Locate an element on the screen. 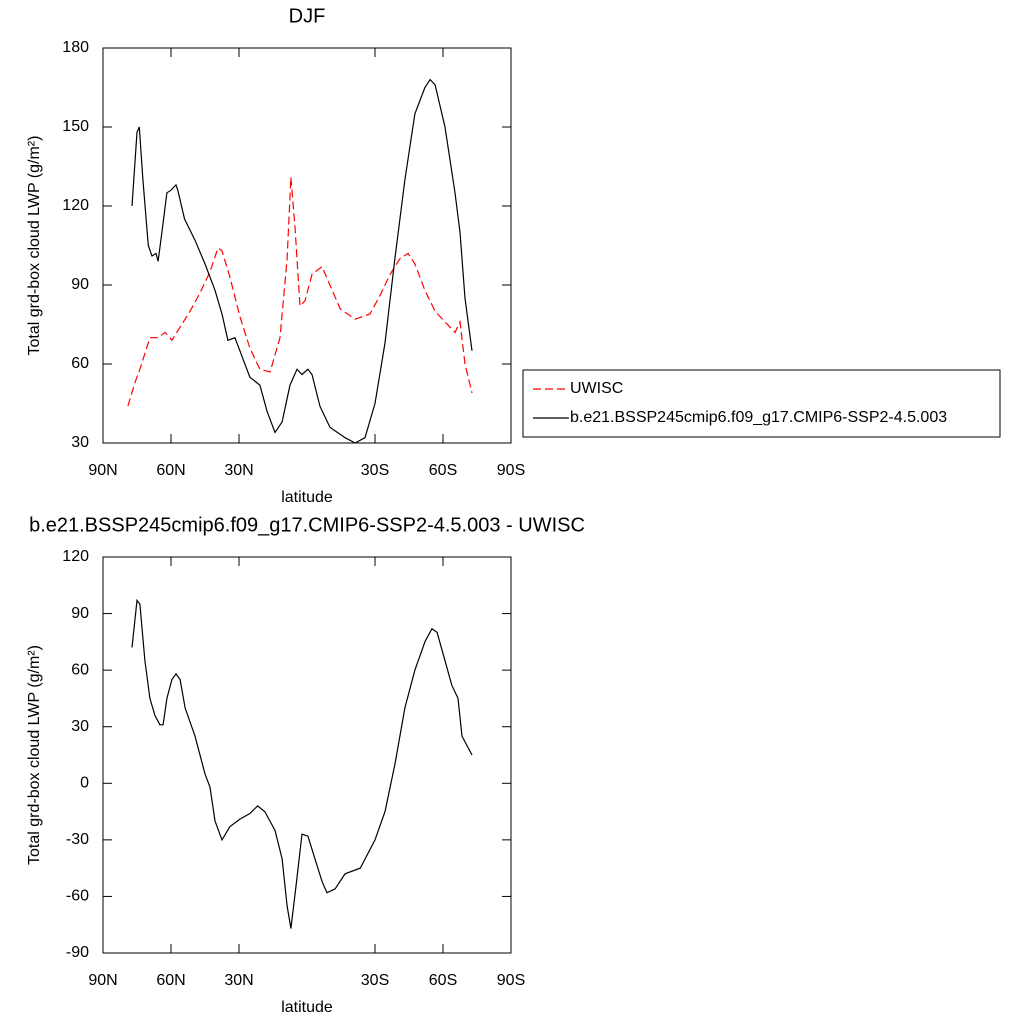  y-tick-label: -60 is located at coordinates (77, 896).